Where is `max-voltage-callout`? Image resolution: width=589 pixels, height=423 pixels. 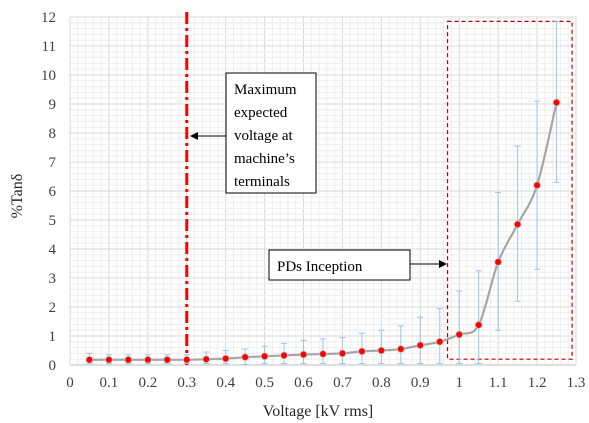
max-voltage-callout is located at coordinates (271, 133).